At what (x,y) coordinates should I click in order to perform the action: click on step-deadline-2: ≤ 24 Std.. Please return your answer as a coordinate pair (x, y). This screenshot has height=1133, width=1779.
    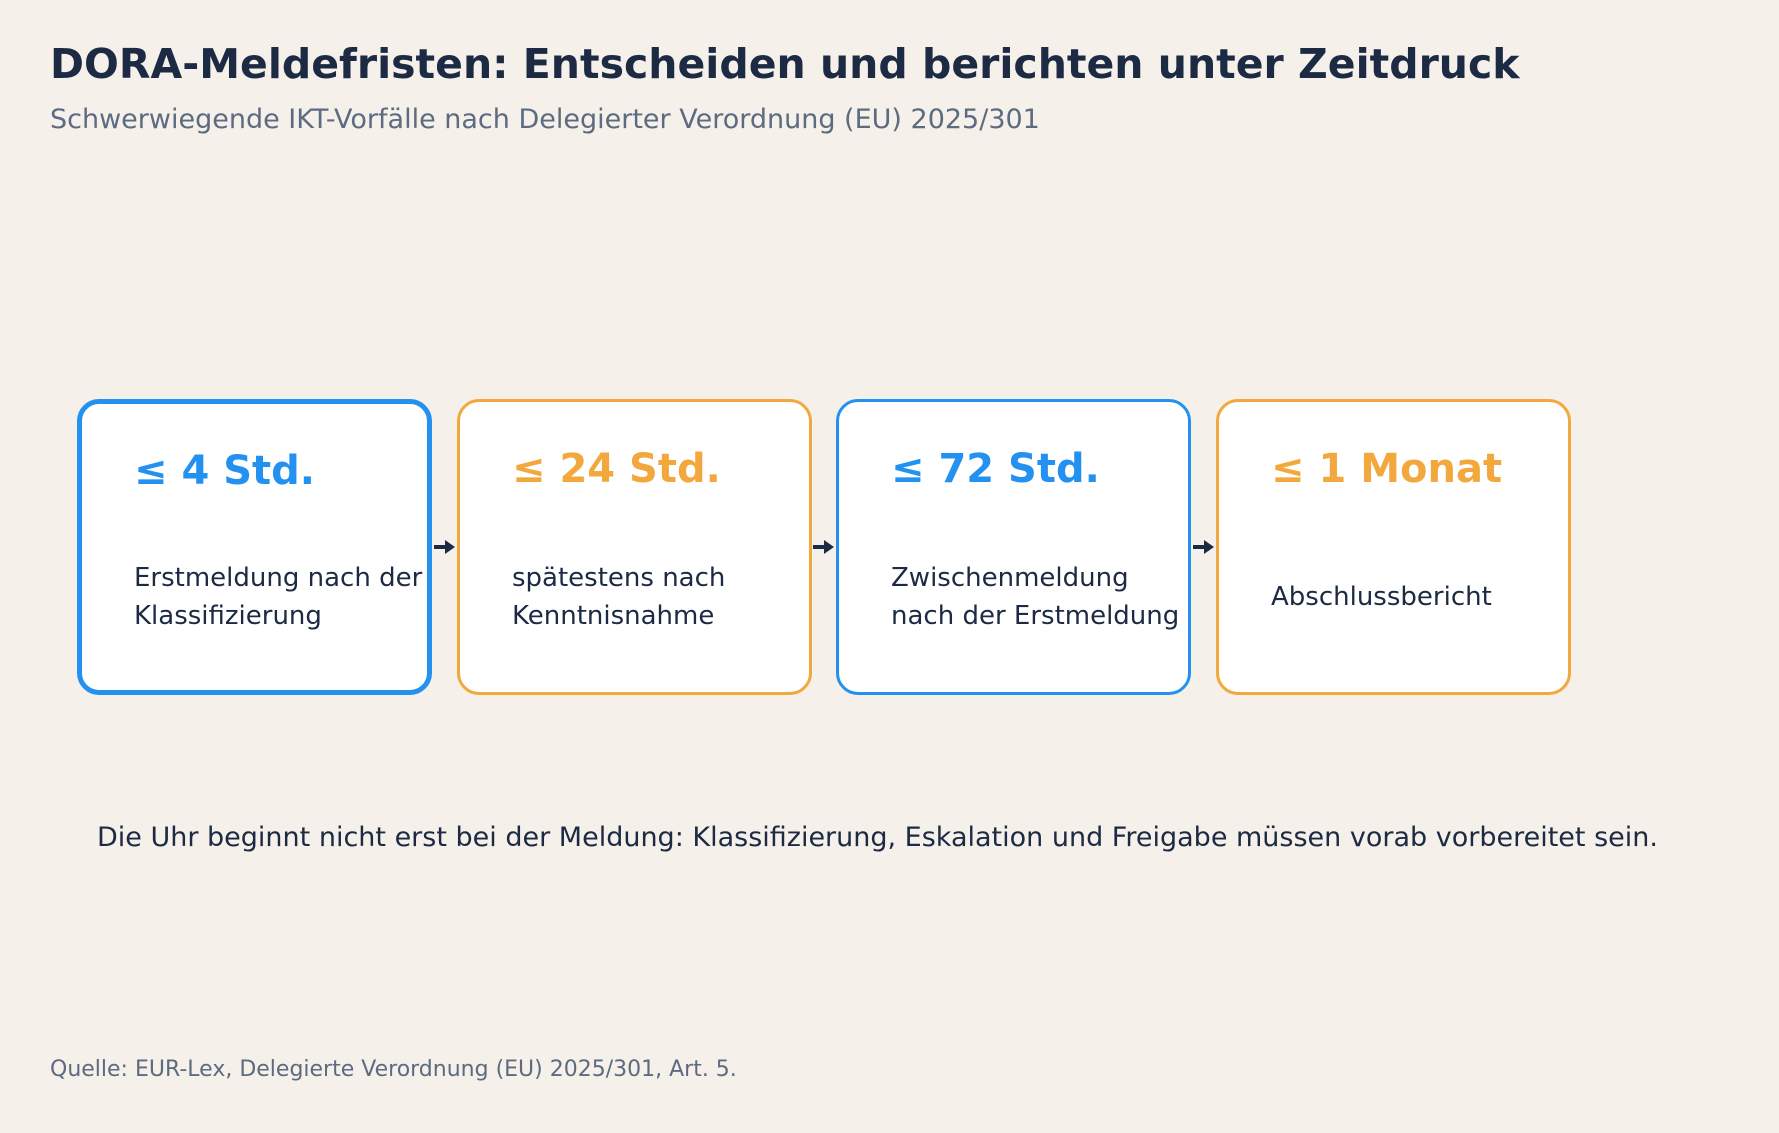
    Looking at the image, I should click on (616, 469).